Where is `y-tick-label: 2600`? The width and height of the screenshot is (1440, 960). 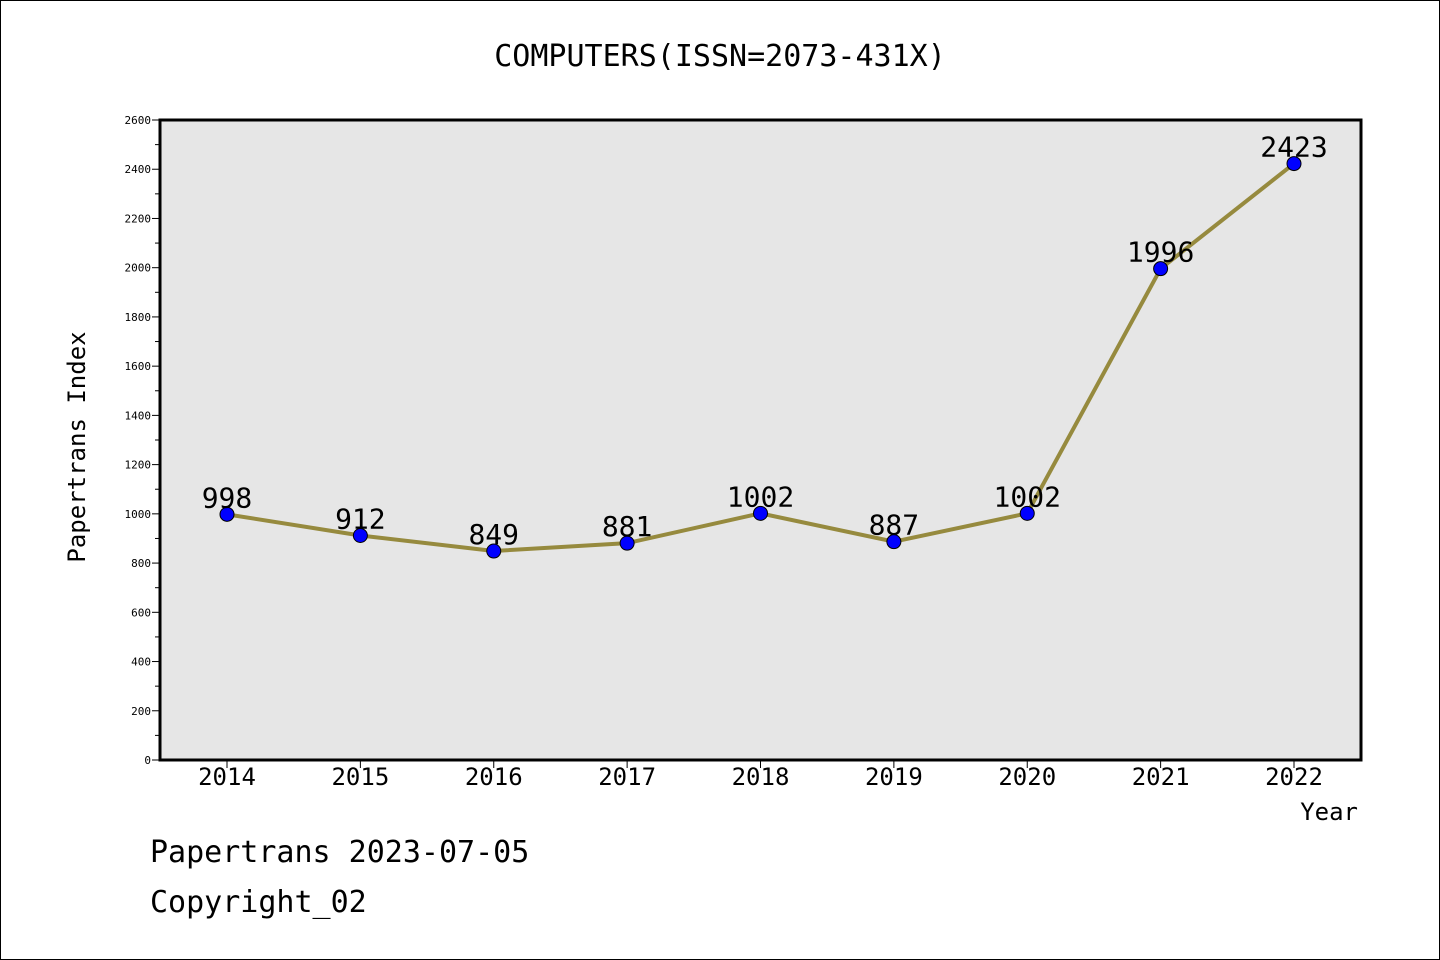
y-tick-label: 2600 is located at coordinates (138, 120).